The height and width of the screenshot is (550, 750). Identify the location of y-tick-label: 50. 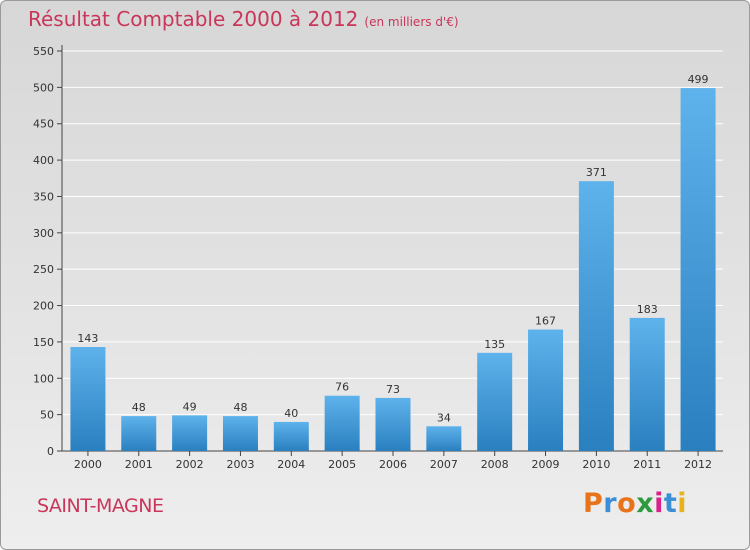
(47, 415).